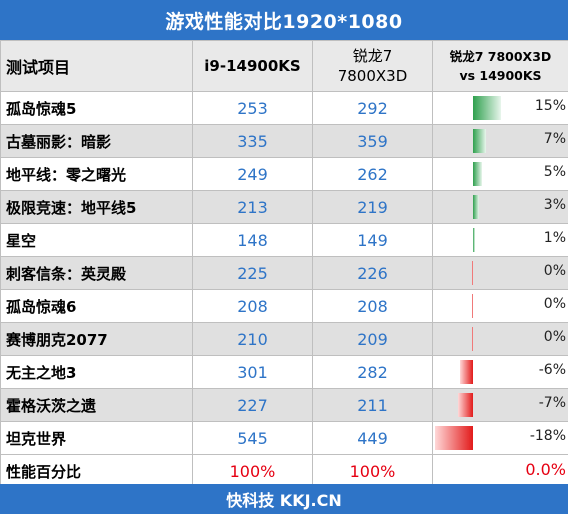 Image resolution: width=568 pixels, height=514 pixels. I want to click on diff-cell: 1%, so click(500, 240).